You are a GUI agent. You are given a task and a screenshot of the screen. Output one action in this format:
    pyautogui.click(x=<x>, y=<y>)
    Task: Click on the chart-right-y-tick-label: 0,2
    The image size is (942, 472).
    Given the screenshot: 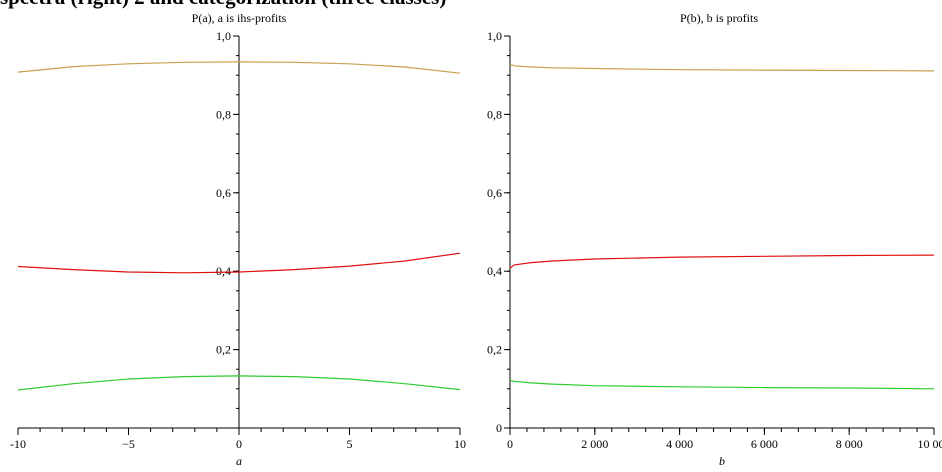 What is the action you would take?
    pyautogui.click(x=494, y=350)
    